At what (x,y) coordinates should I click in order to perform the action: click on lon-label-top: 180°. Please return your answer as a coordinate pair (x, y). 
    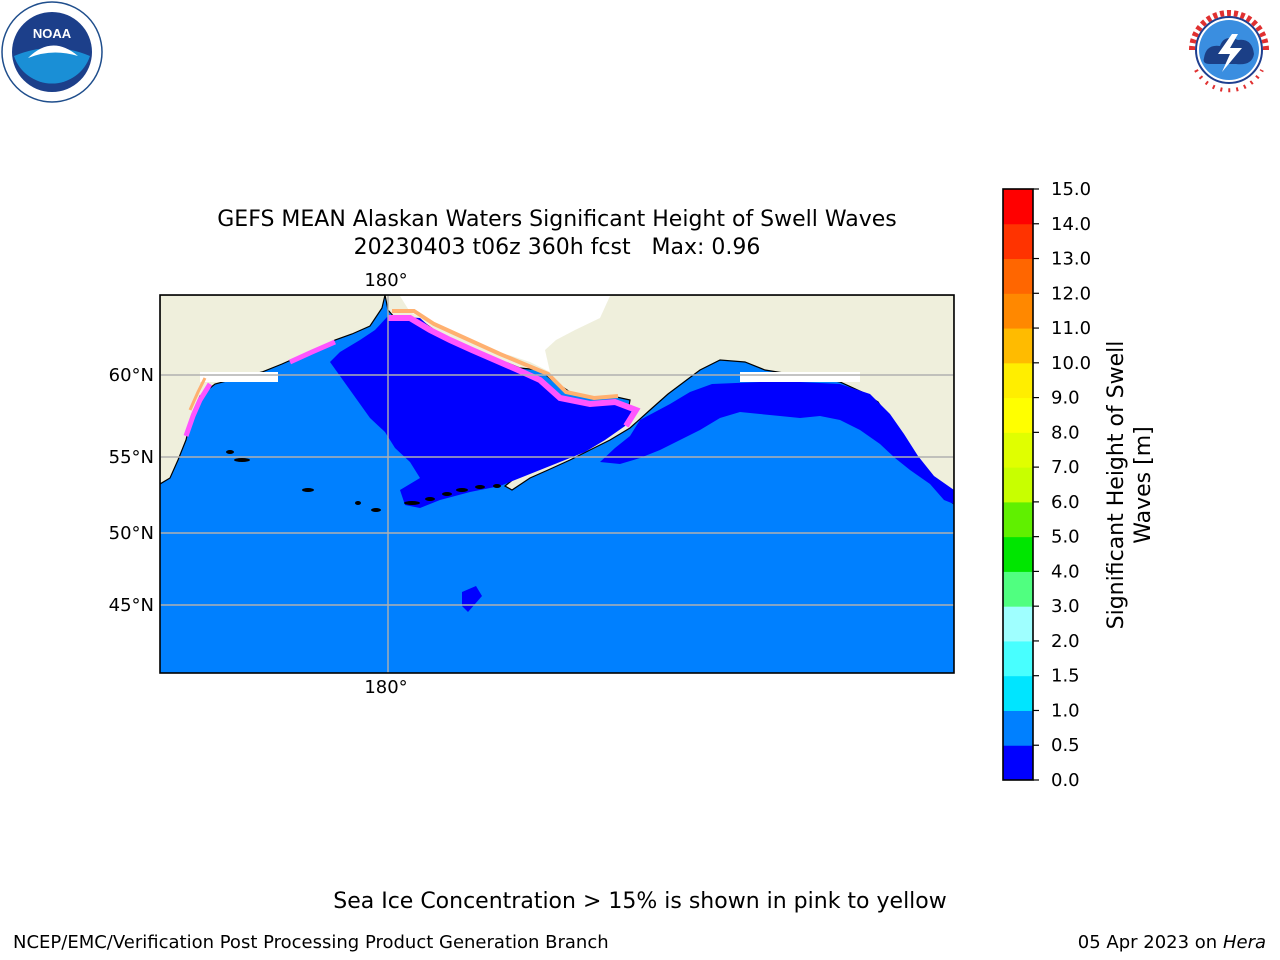
    Looking at the image, I should click on (385, 280).